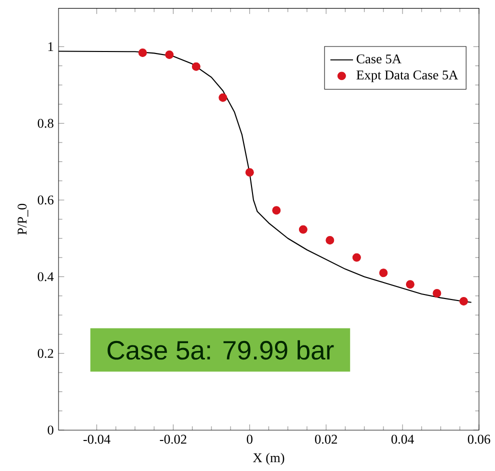 This screenshot has height=471, width=495. I want to click on y-tick-label: 0.8, so click(46, 123).